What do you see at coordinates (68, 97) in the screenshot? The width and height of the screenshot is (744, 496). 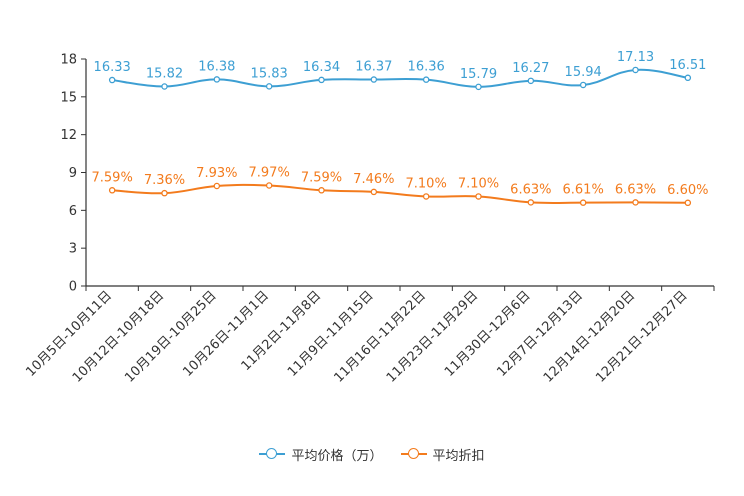 I see `y-tick-label: 15` at bounding box center [68, 97].